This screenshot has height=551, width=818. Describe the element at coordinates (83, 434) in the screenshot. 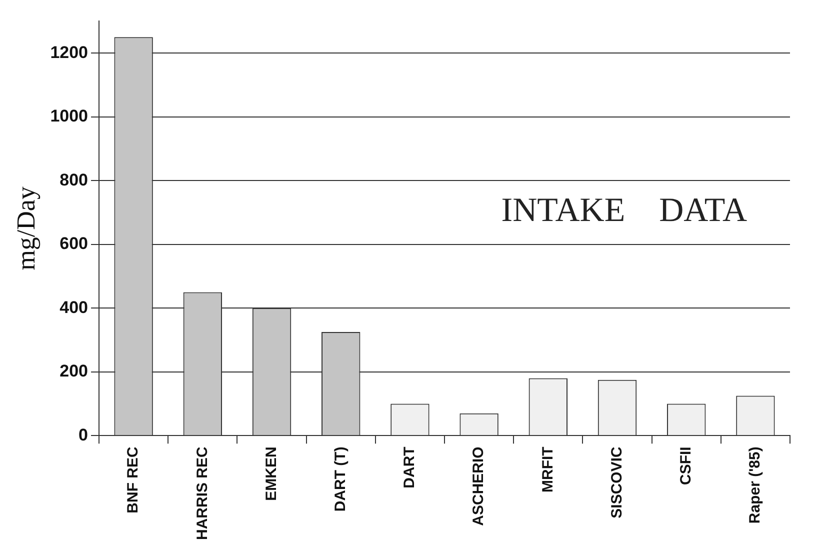

I see `y-tick-label: 0` at that location.